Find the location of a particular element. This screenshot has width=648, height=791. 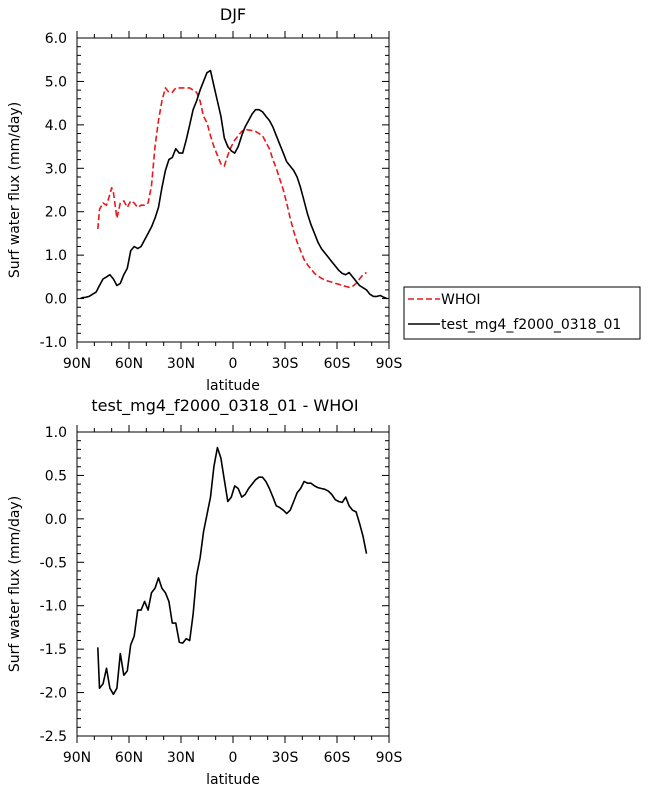

y-tick-label: 6.0 is located at coordinates (56, 39).